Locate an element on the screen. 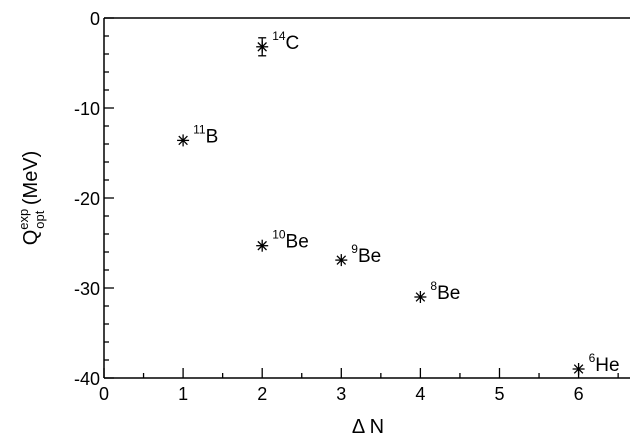  y-axis-title: Qexpopt (MeV) is located at coordinates (31, 198).